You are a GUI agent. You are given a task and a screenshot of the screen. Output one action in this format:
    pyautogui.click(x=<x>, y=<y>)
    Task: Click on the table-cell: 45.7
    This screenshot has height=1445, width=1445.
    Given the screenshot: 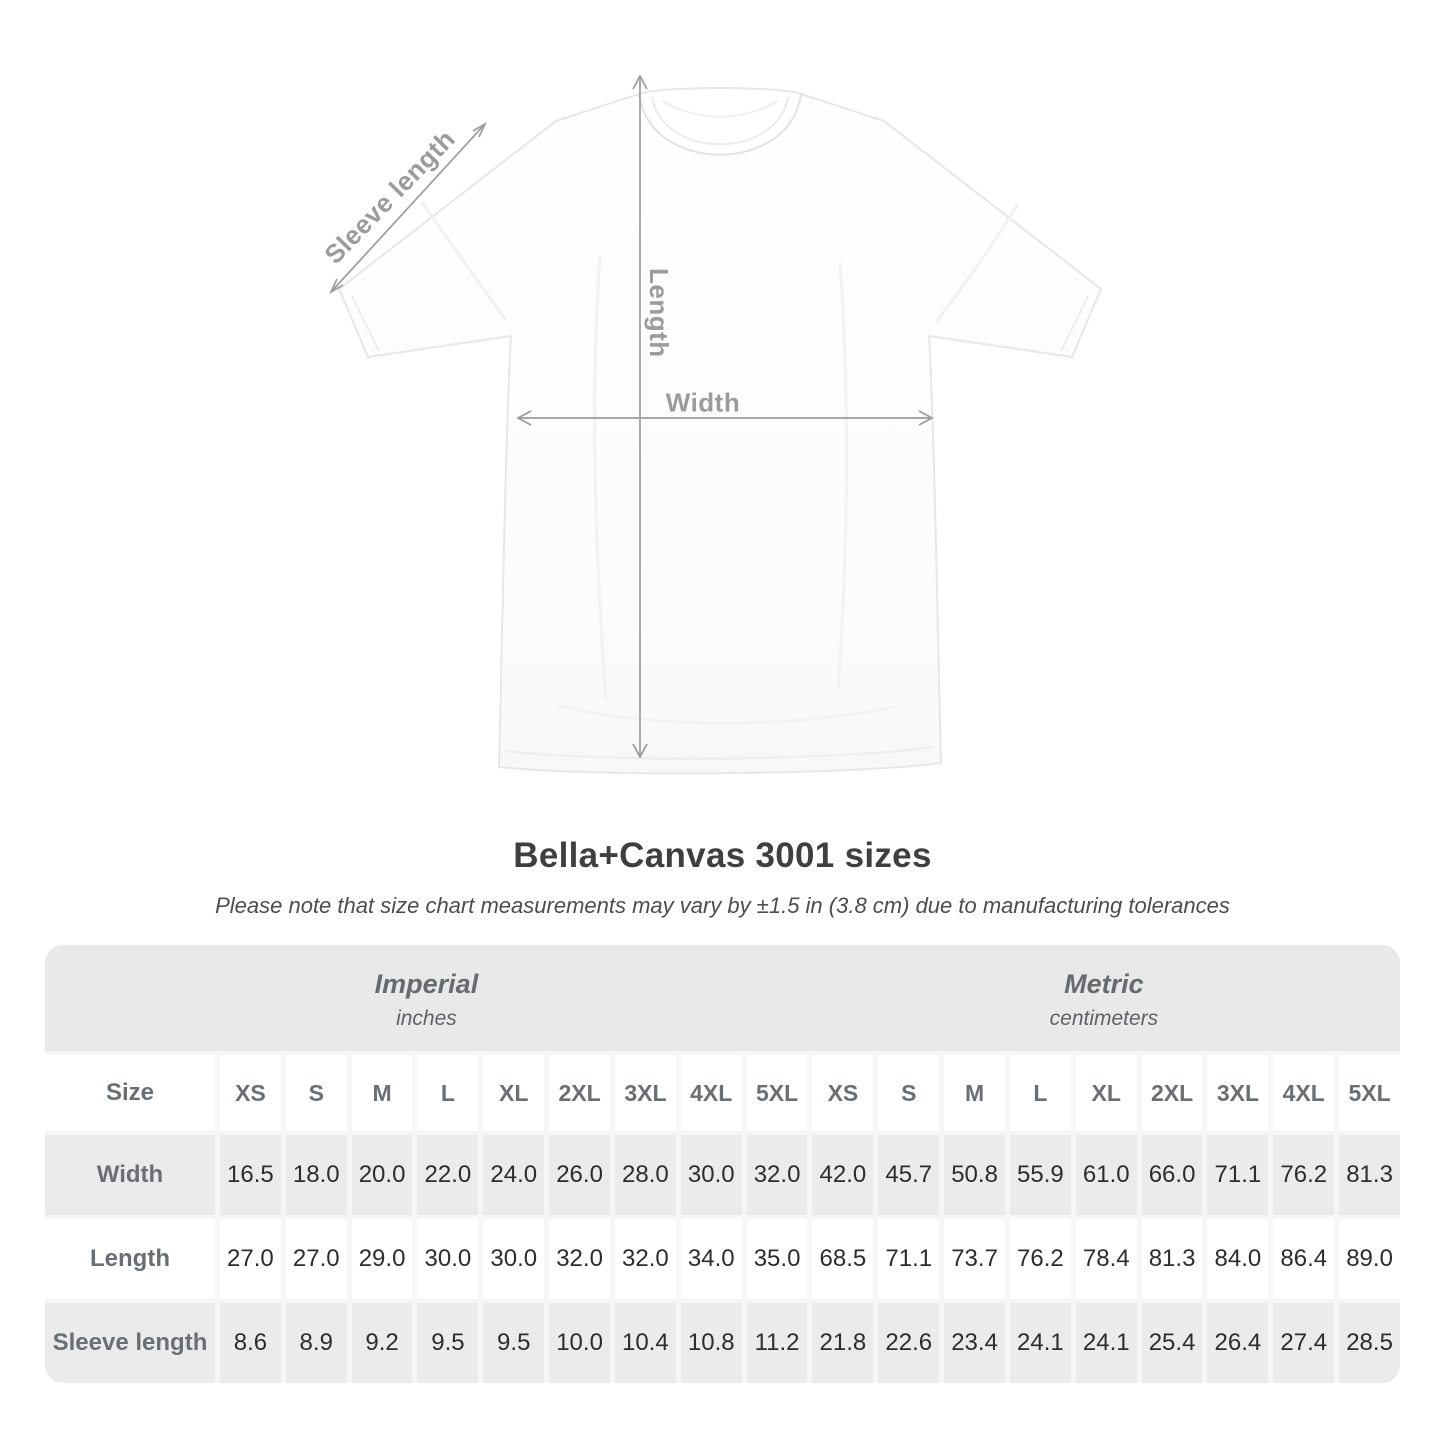 What is the action you would take?
    pyautogui.click(x=909, y=1175)
    